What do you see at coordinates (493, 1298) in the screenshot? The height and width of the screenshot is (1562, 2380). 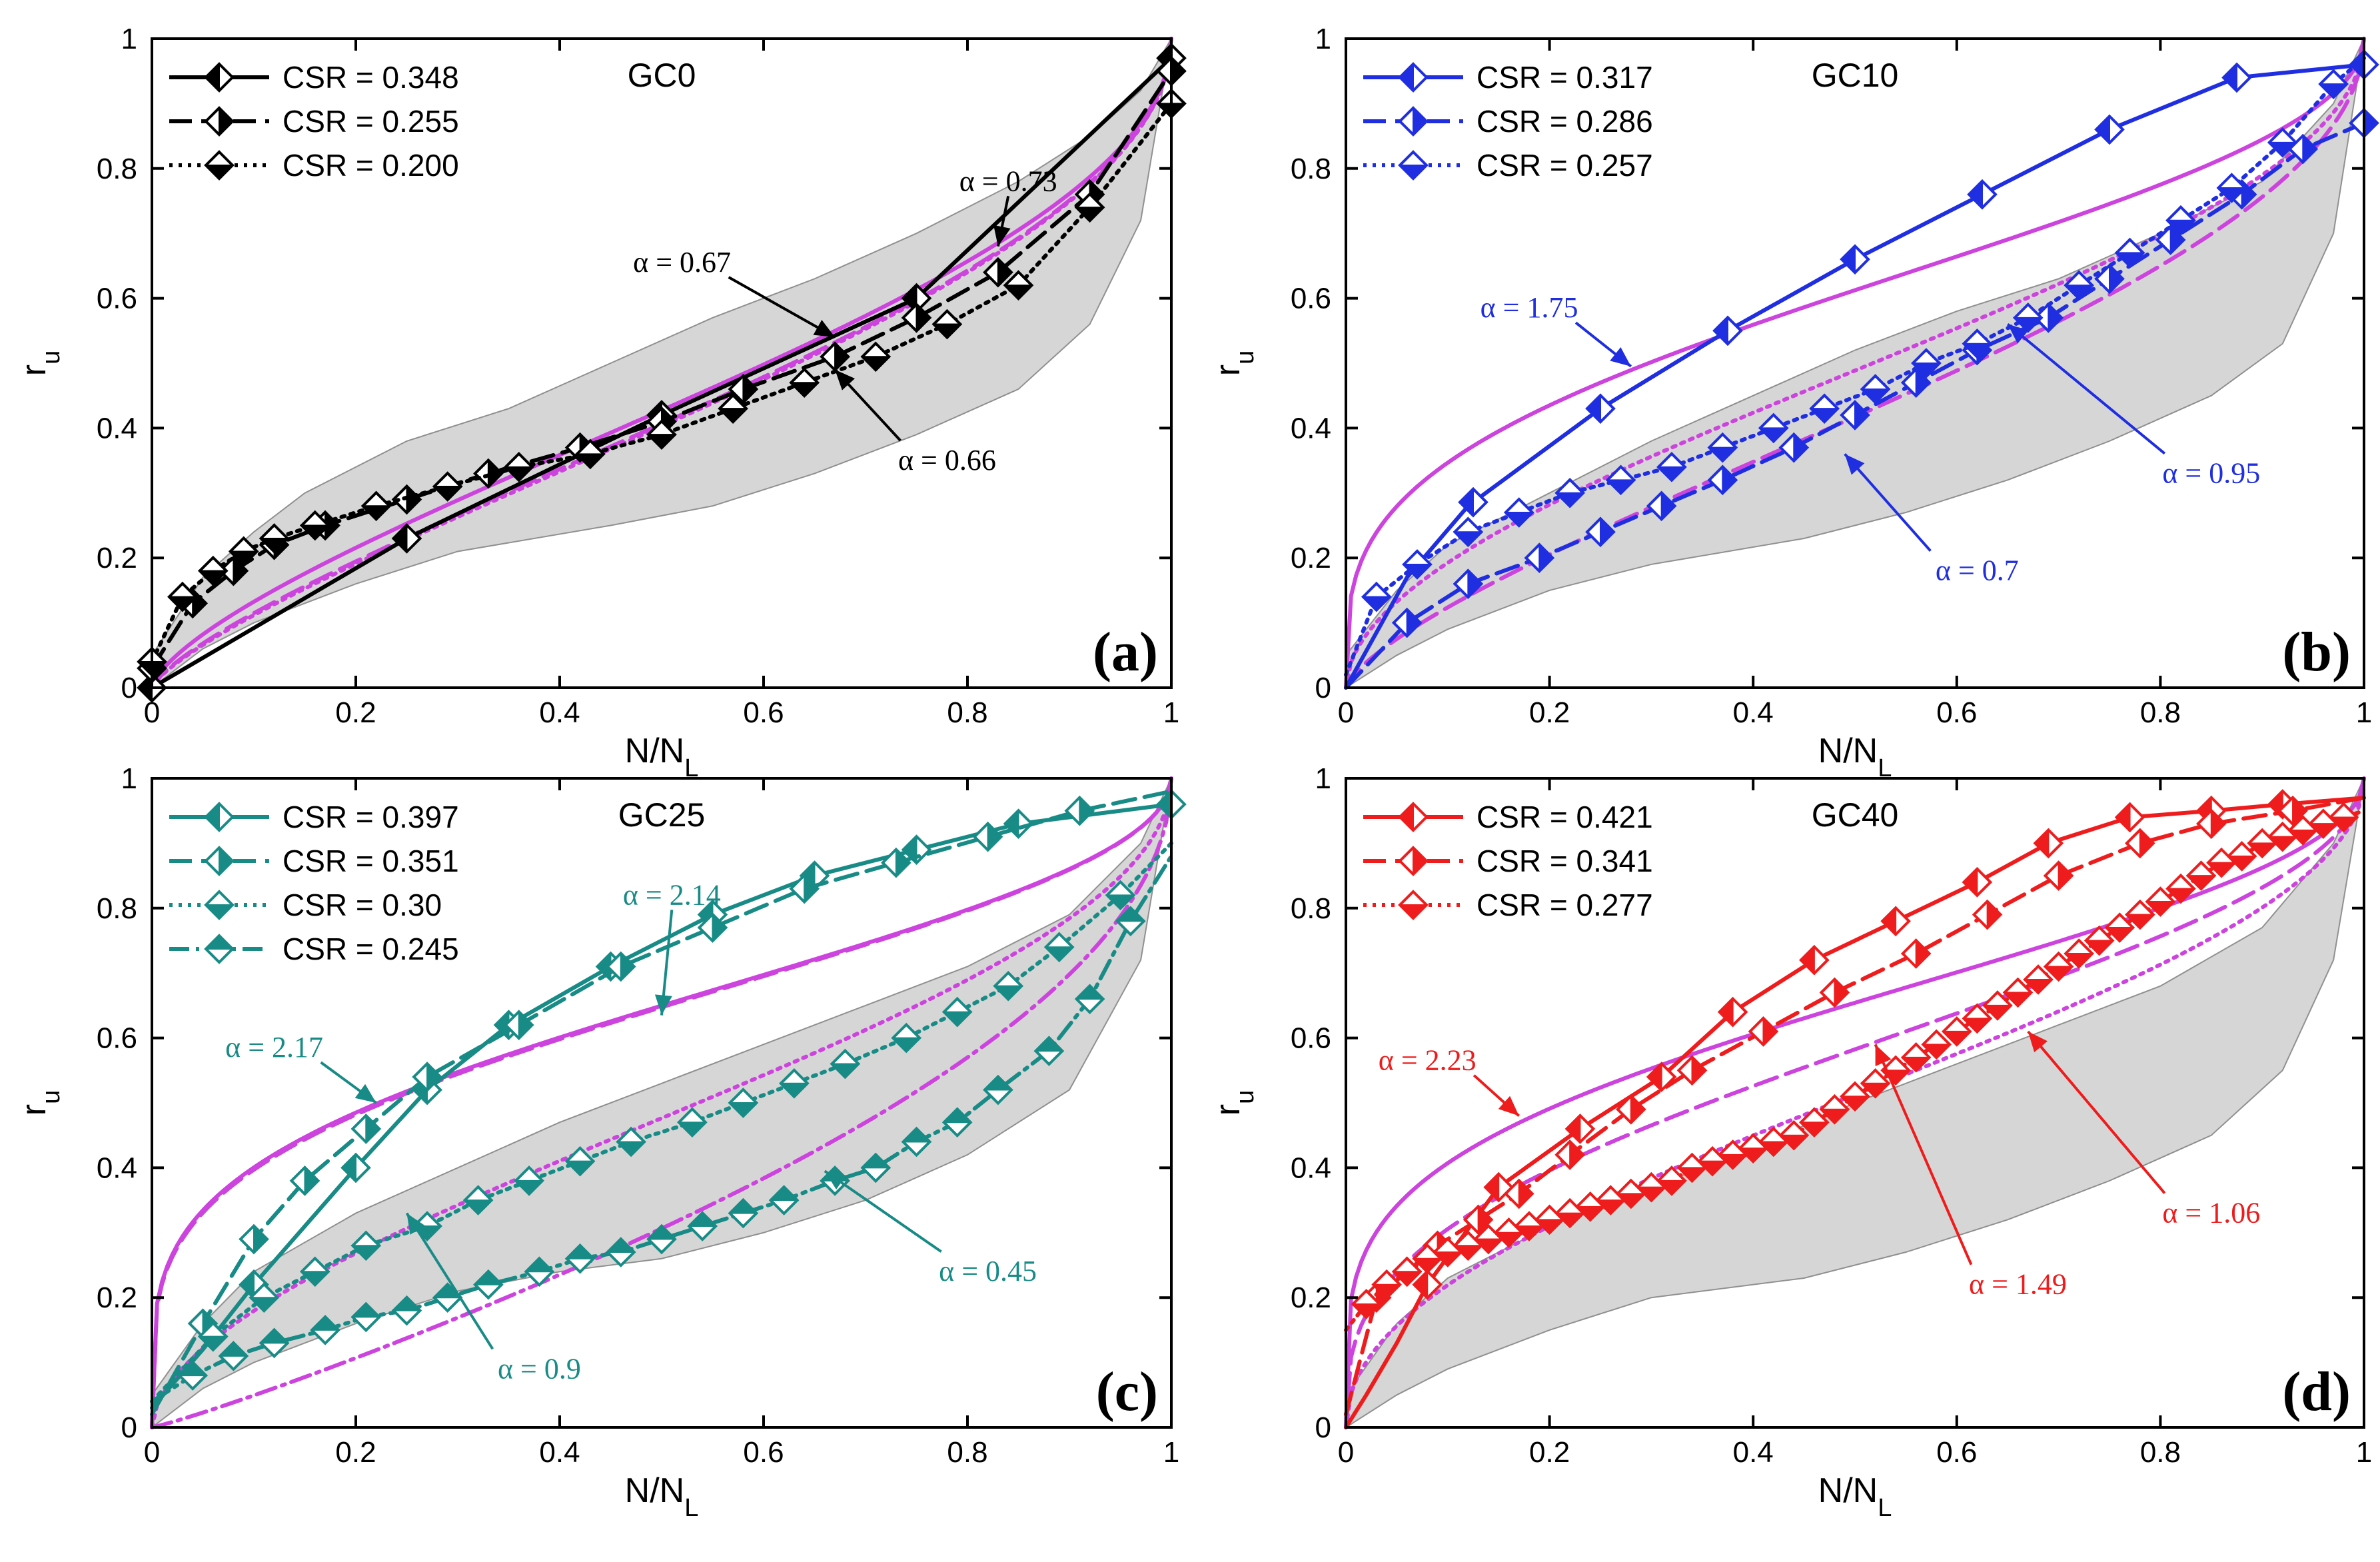 I see `annotation: α = 0.9` at bounding box center [493, 1298].